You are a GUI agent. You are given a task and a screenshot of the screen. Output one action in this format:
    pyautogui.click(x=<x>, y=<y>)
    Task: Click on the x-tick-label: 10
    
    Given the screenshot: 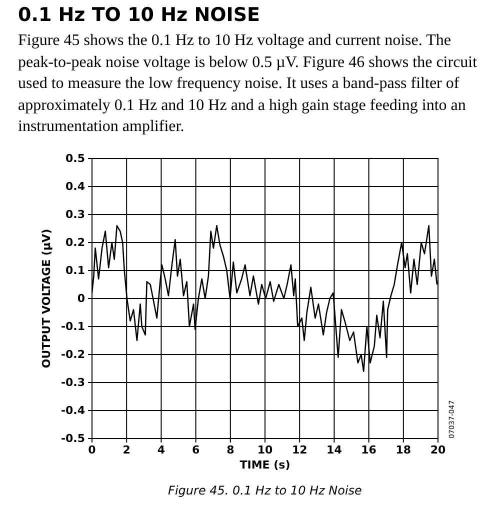 What is the action you would take?
    pyautogui.click(x=265, y=449)
    